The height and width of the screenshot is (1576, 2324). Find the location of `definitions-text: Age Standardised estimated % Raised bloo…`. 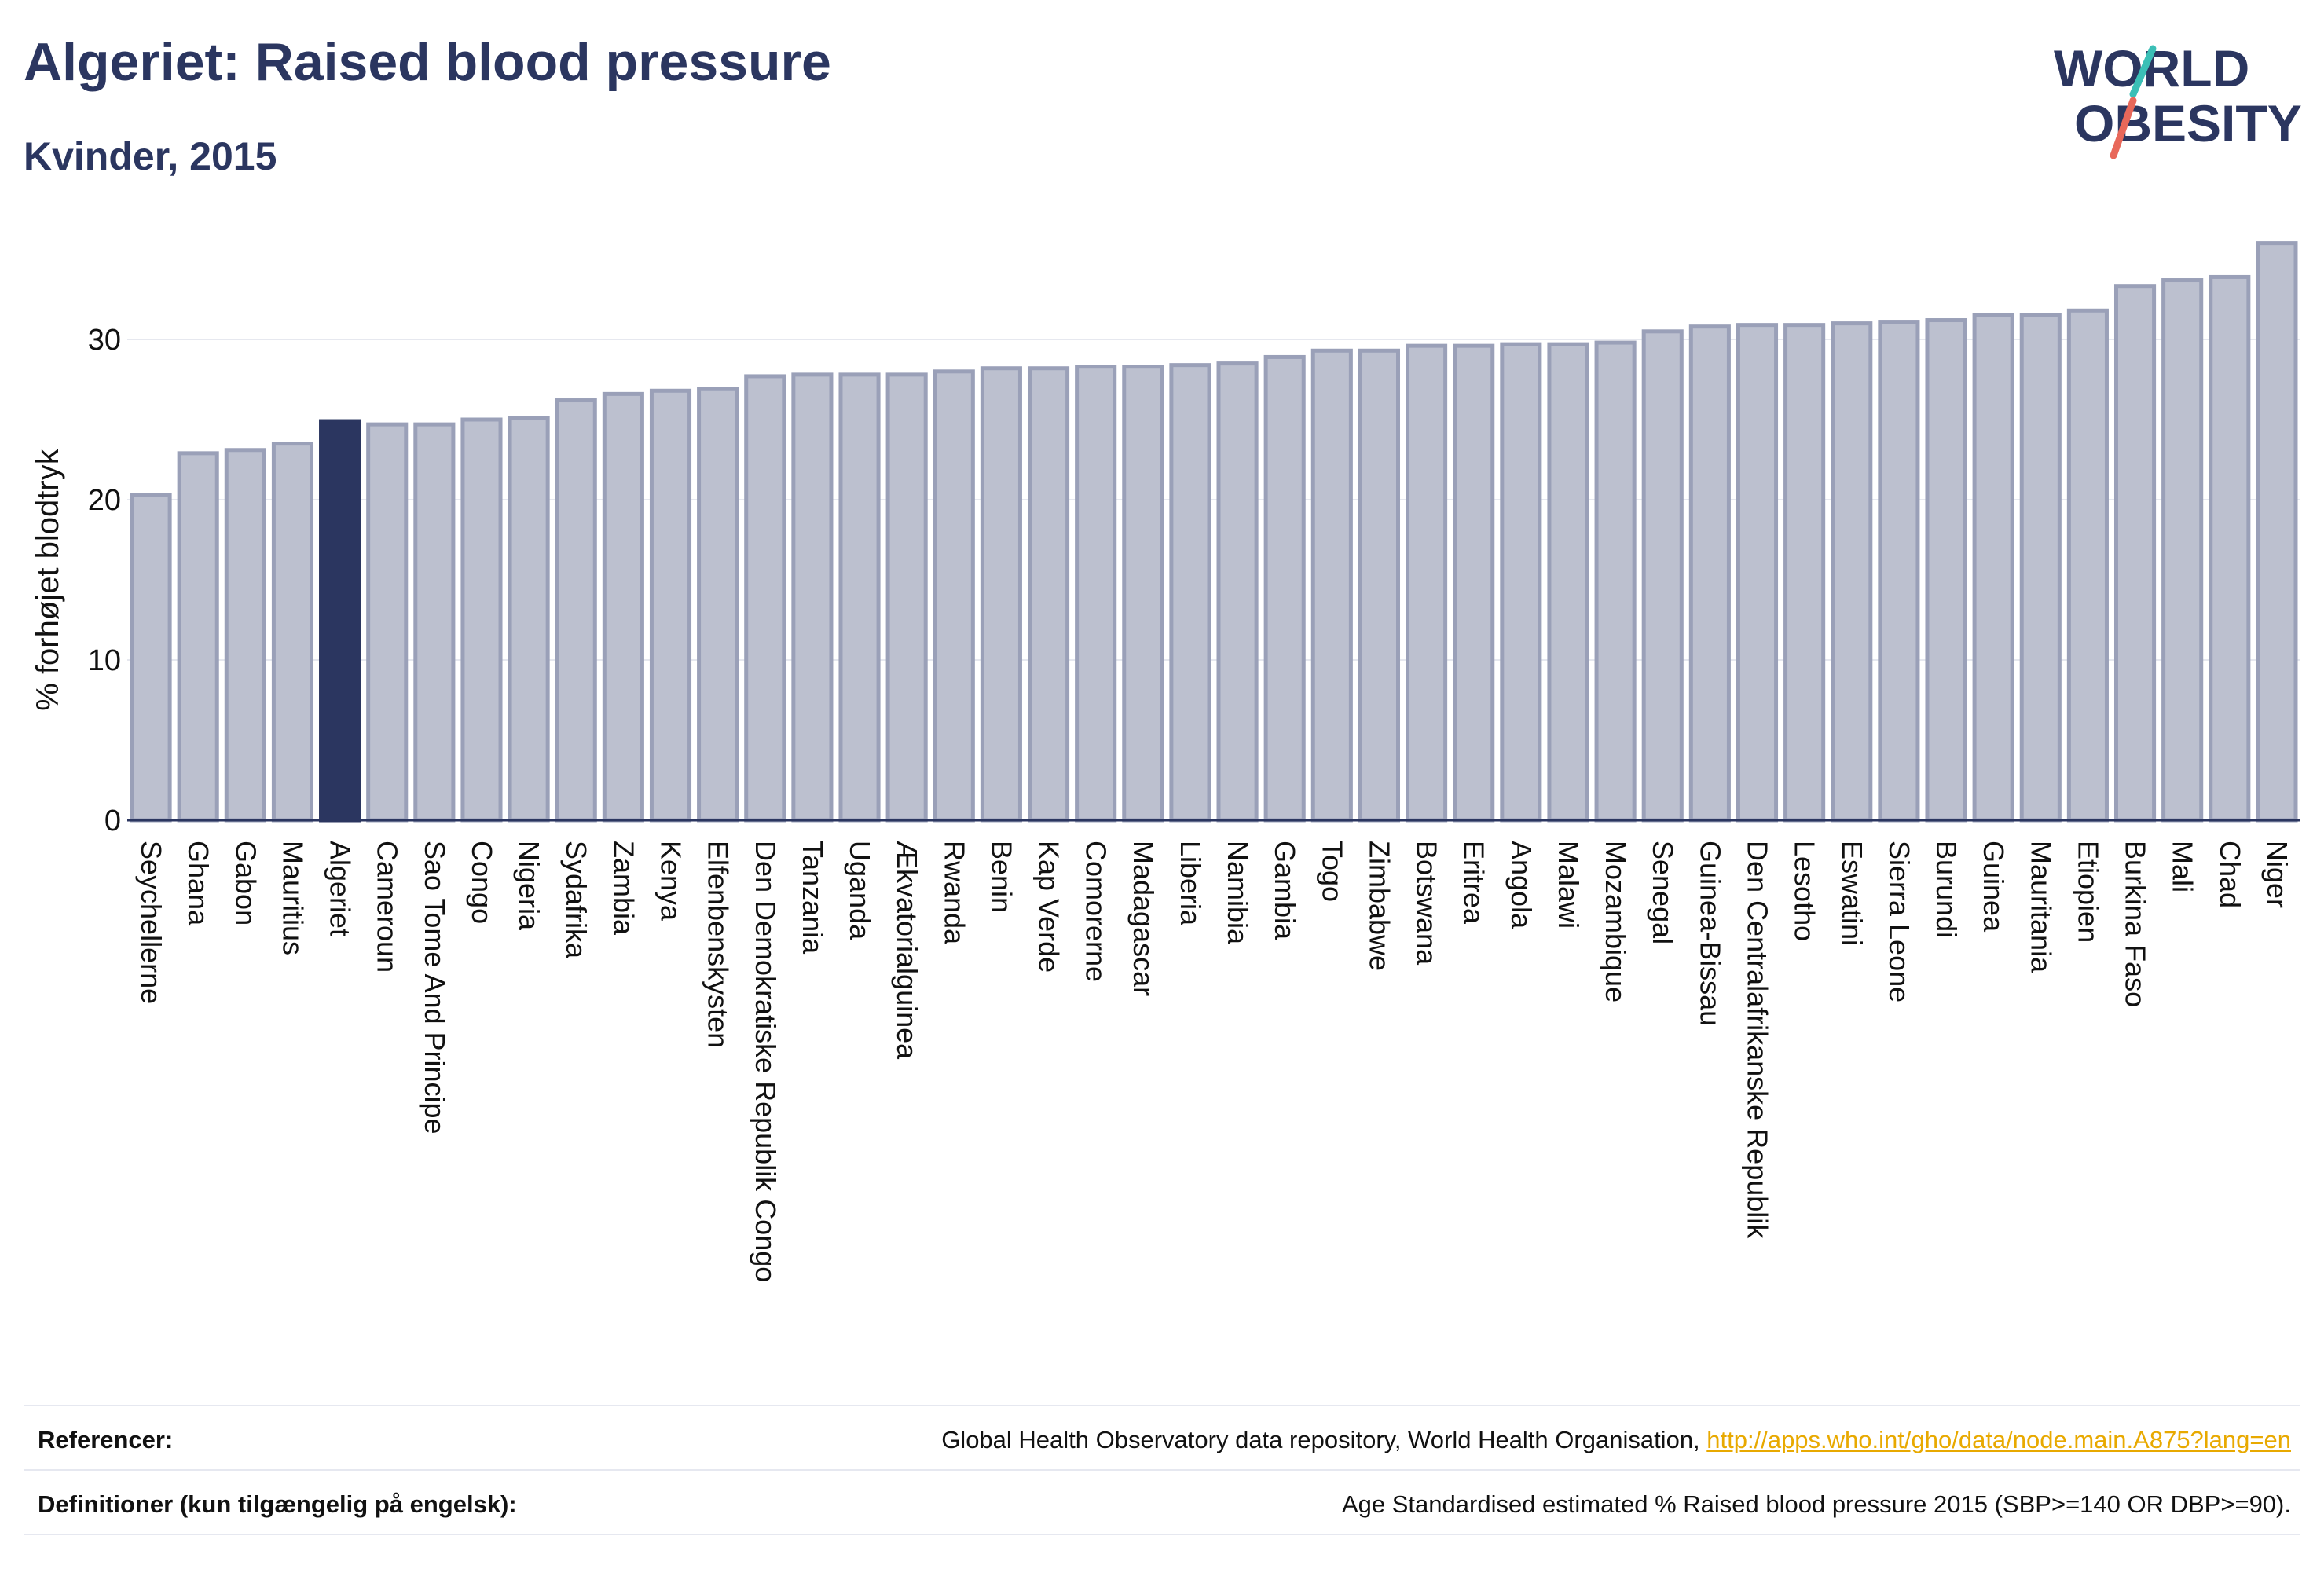

definitions-text: Age Standardised estimated % Raised bloo… is located at coordinates (1816, 1504).